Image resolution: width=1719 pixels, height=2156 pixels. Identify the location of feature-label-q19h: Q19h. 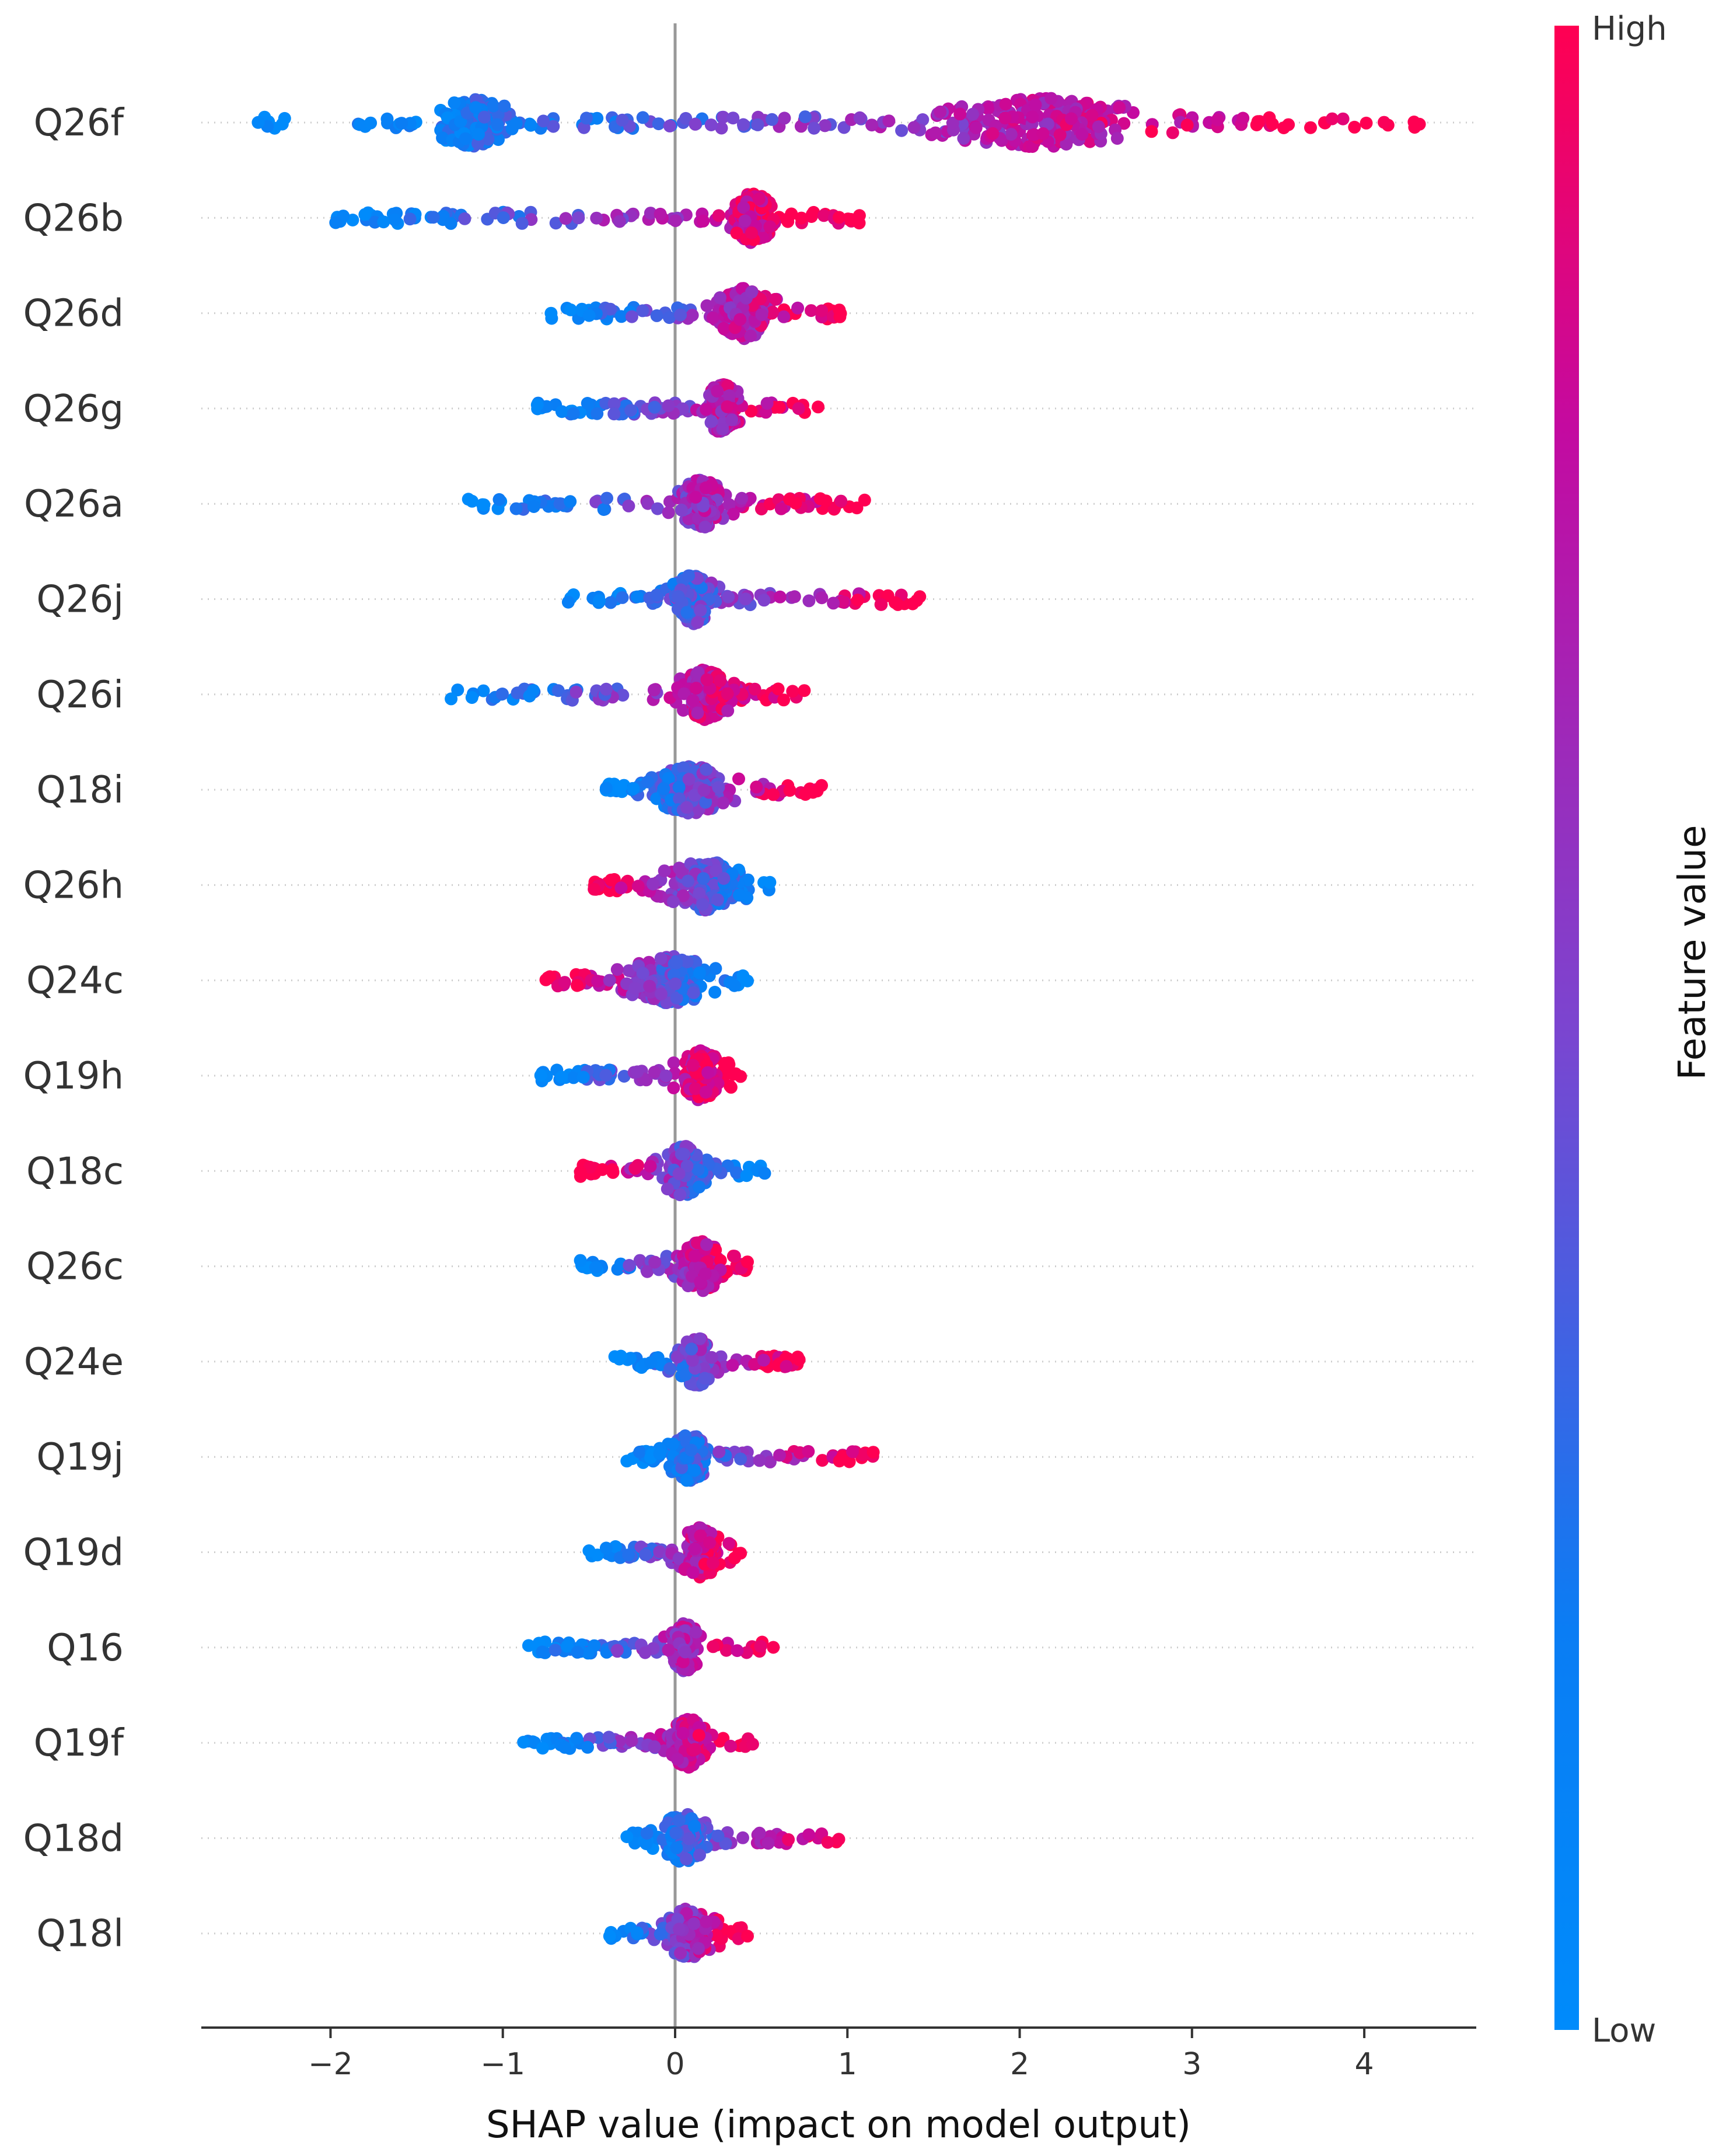
(73, 1076).